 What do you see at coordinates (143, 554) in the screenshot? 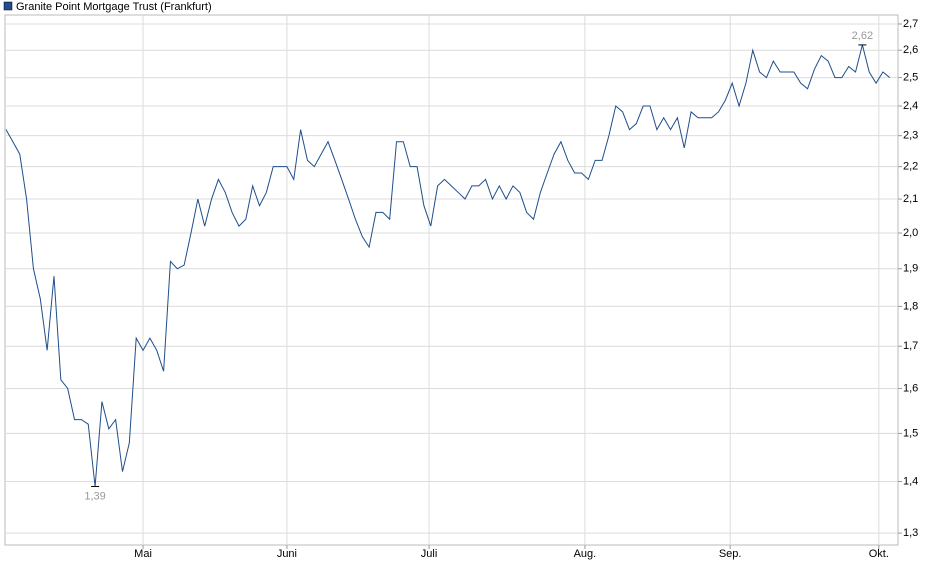
I see `x-tick-label: Mai` at bounding box center [143, 554].